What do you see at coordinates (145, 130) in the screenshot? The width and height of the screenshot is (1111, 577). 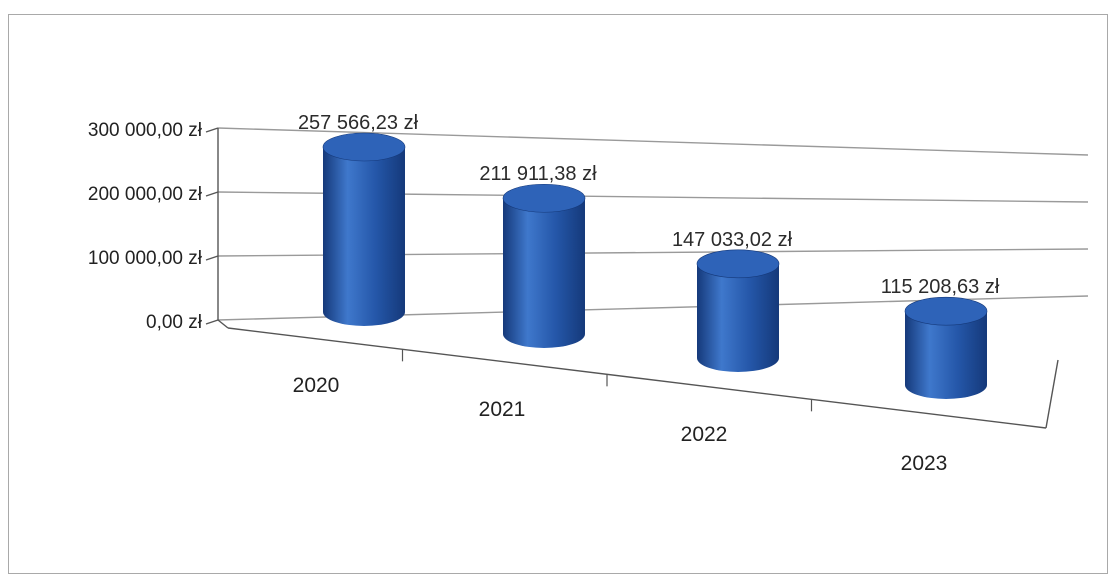 I see `y-tick-label: 300 000,00 zł` at bounding box center [145, 130].